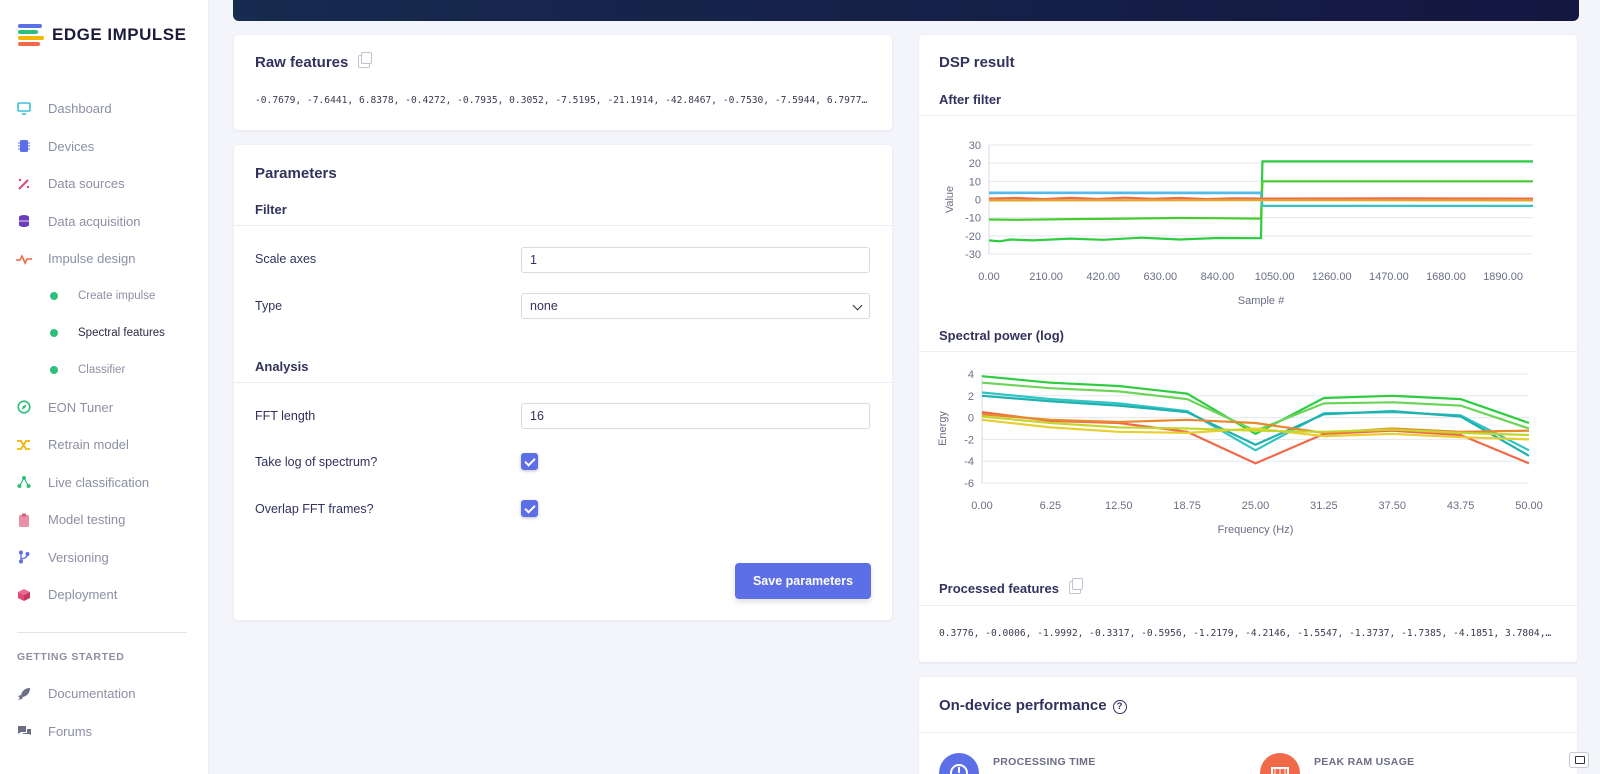 Image resolution: width=1600 pixels, height=774 pixels. I want to click on sidebar-item-devices: Devices, so click(104, 147).